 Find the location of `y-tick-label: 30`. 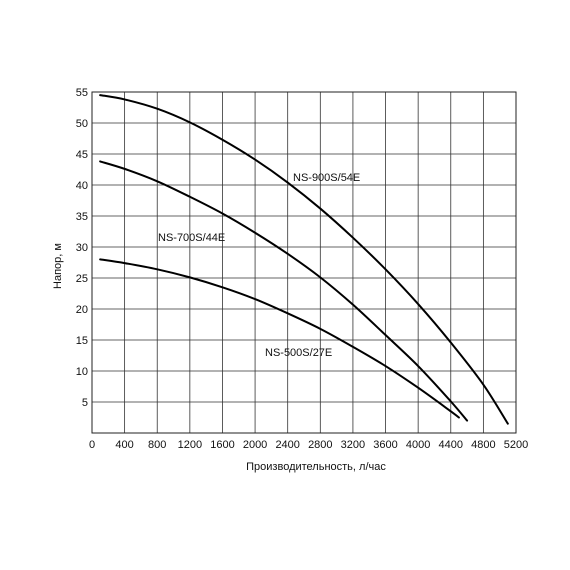

y-tick-label: 30 is located at coordinates (82, 248).